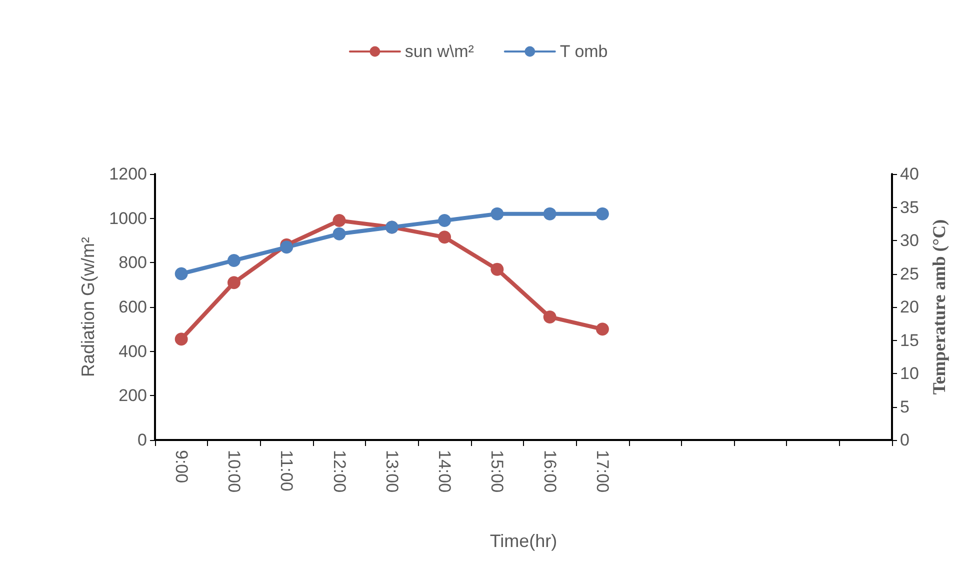 The width and height of the screenshot is (957, 579). What do you see at coordinates (909, 373) in the screenshot?
I see `y2-tick-label: 10` at bounding box center [909, 373].